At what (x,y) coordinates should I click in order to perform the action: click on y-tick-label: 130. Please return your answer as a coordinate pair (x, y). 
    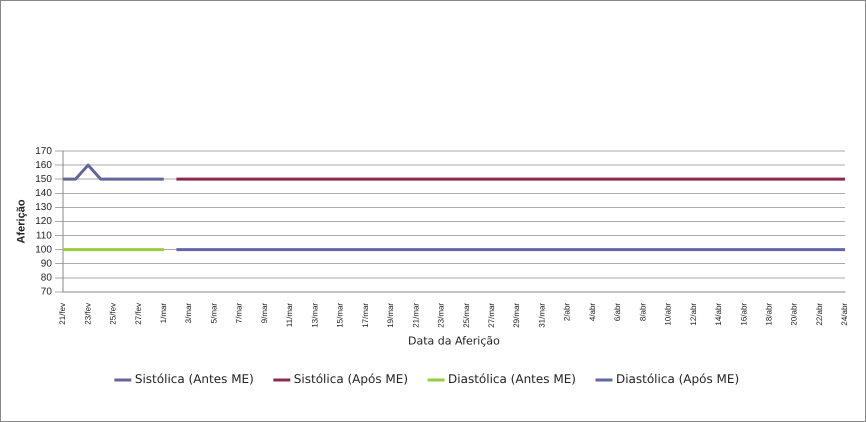
    Looking at the image, I should click on (43, 208).